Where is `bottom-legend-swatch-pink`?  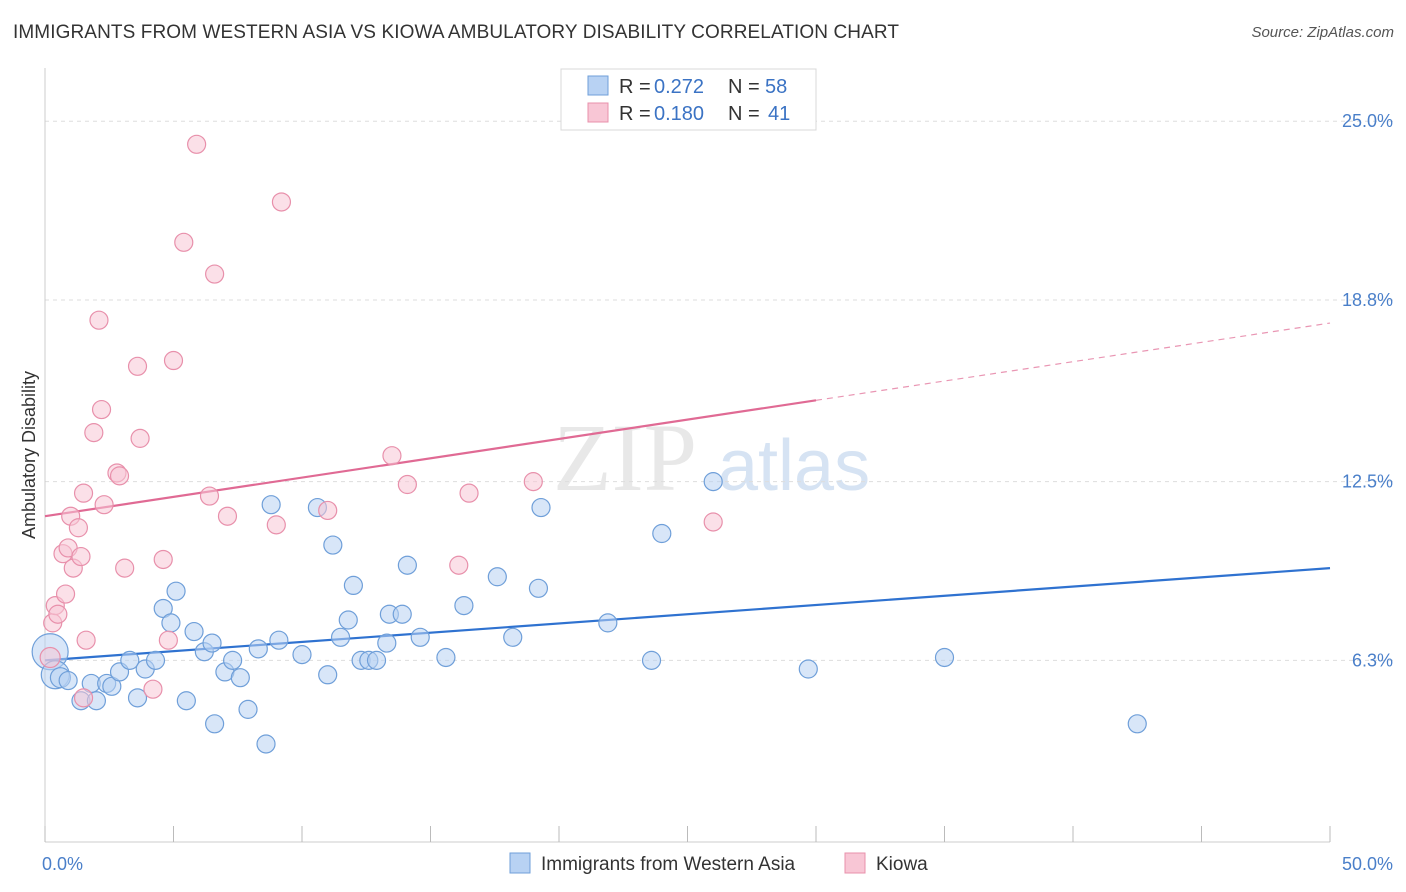 bottom-legend-swatch-pink is located at coordinates (855, 863).